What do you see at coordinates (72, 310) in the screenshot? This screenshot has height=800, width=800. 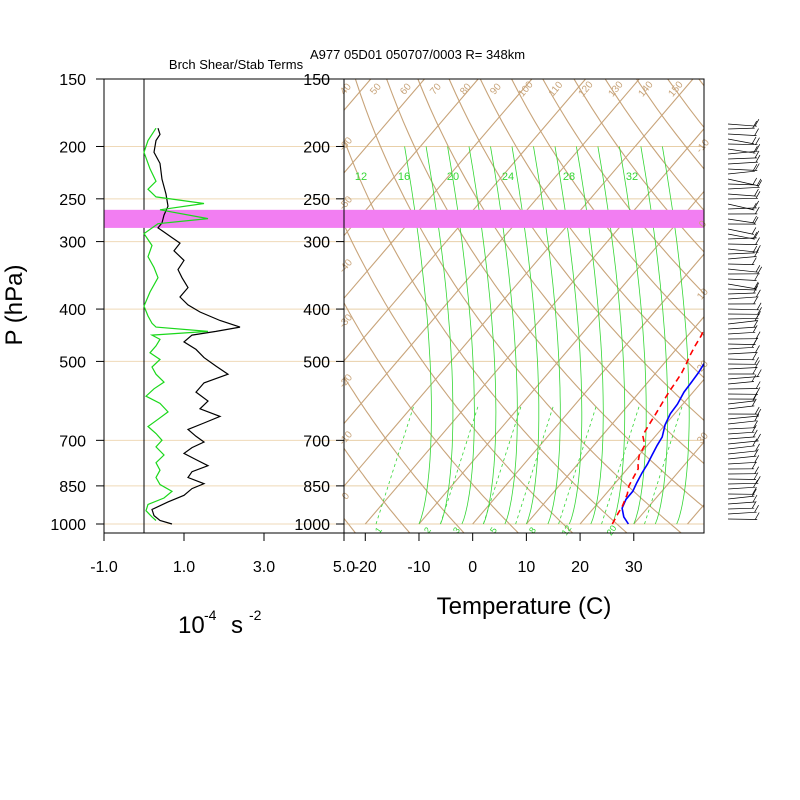 I see `left-y-tick-label: 400` at bounding box center [72, 310].